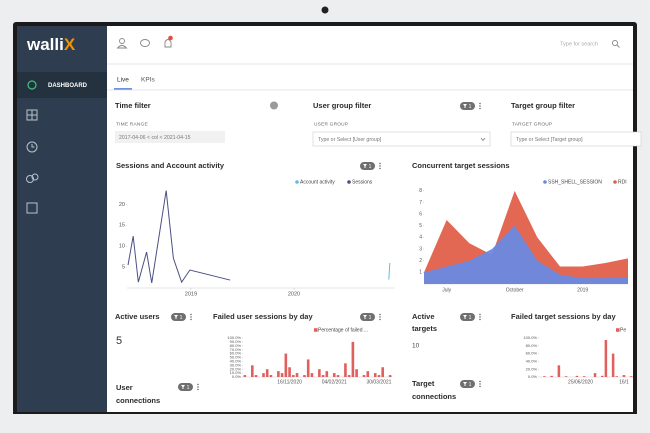 The width and height of the screenshot is (650, 433). What do you see at coordinates (32, 85) in the screenshot?
I see `dashboard-icon` at bounding box center [32, 85].